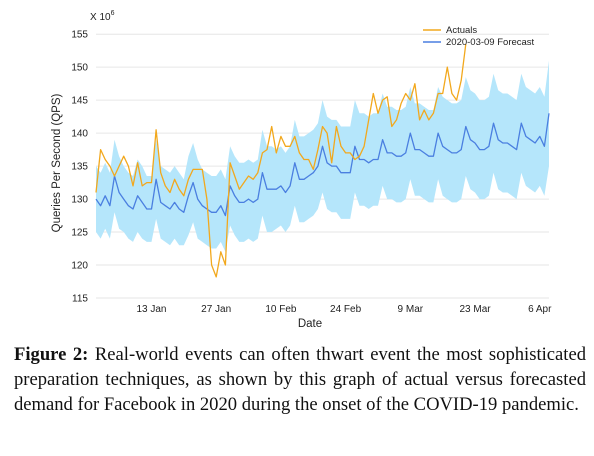  I want to click on y-tick-label: 140, so click(79, 134).